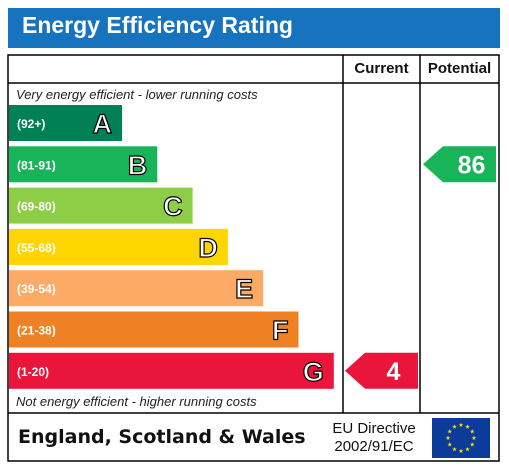  I want to click on rating-arrow-potential, so click(459, 164).